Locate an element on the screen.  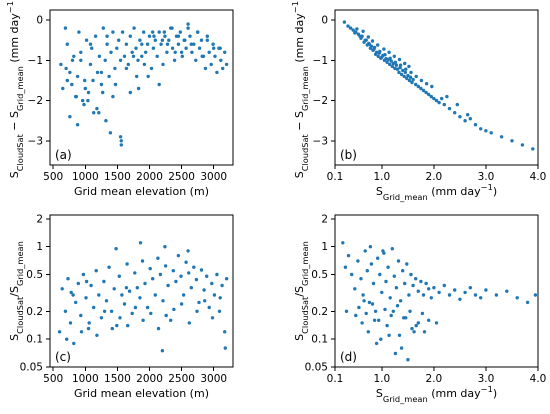
x-tick-label: 1500 is located at coordinates (117, 177).